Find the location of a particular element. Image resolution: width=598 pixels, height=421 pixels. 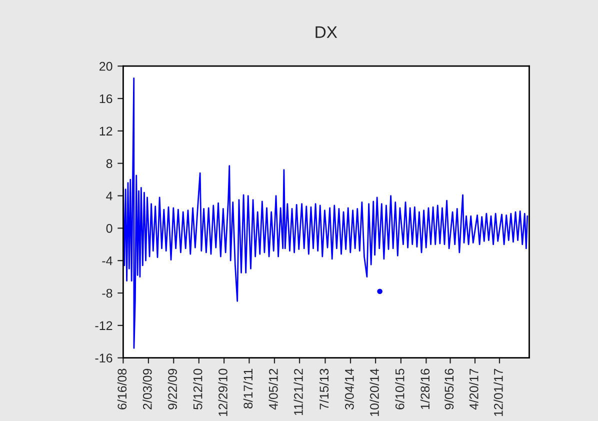

x-tick-label: 9/22/09 is located at coordinates (172, 389).